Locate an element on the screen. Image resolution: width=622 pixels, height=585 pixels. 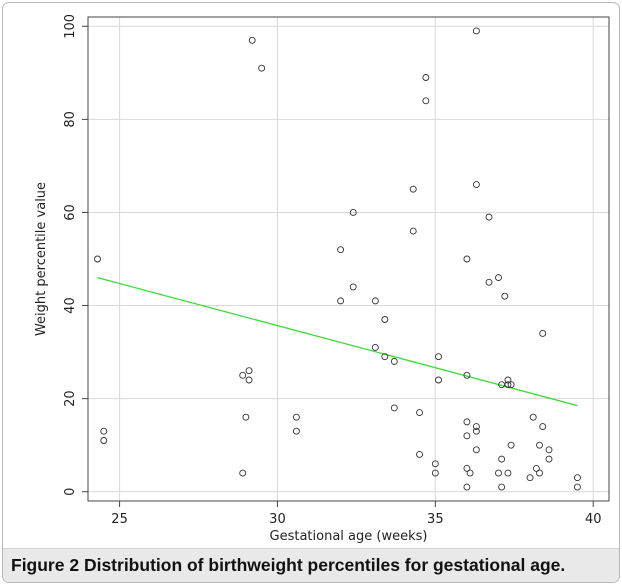
x-axis-label: Gestational age (weeks) is located at coordinates (349, 536).